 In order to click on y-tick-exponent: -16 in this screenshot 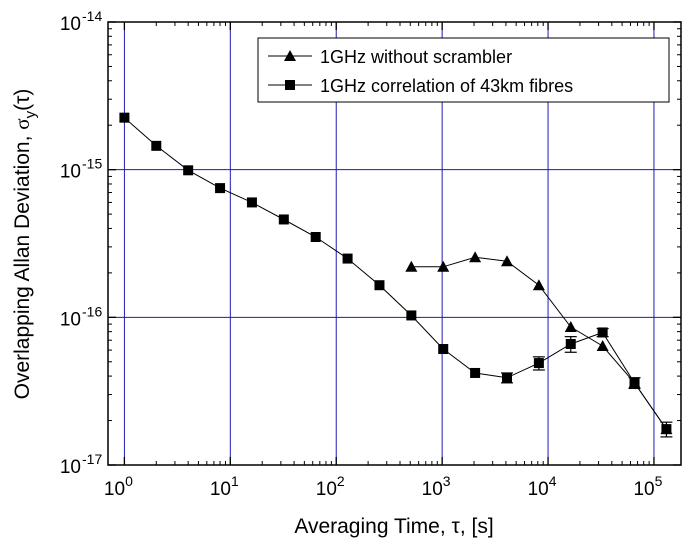, I will do `click(92, 311)`.